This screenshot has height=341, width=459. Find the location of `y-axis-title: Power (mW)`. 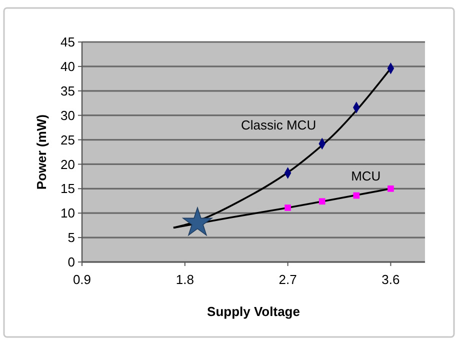

y-axis-title: Power (mW) is located at coordinates (41, 152).